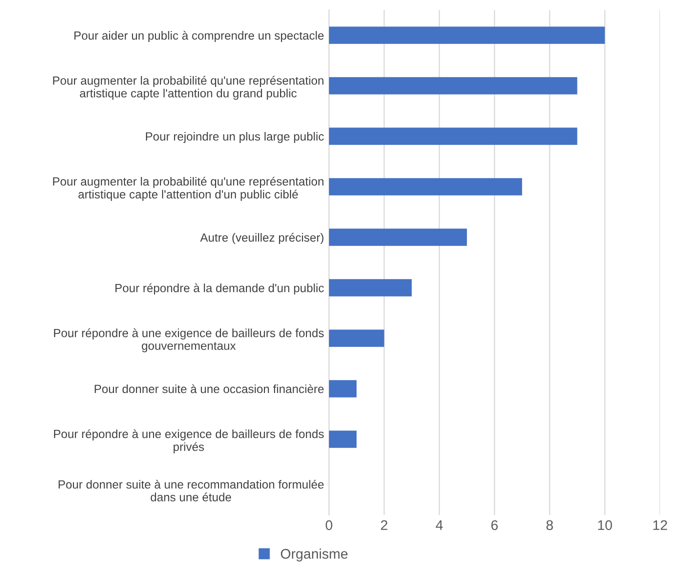 This screenshot has width=675, height=574. I want to click on legend-label: Organisme, so click(314, 555).